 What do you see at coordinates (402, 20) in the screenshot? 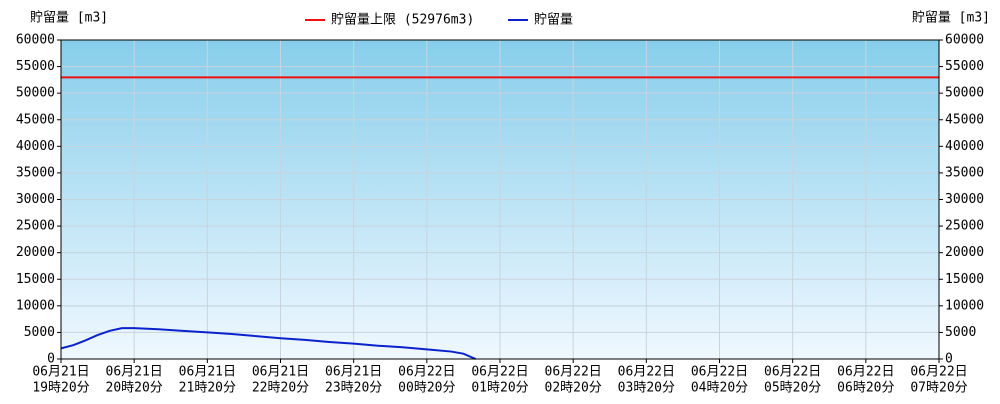
I see `legend-label: 貯留量上限 (52976m3)` at bounding box center [402, 20].